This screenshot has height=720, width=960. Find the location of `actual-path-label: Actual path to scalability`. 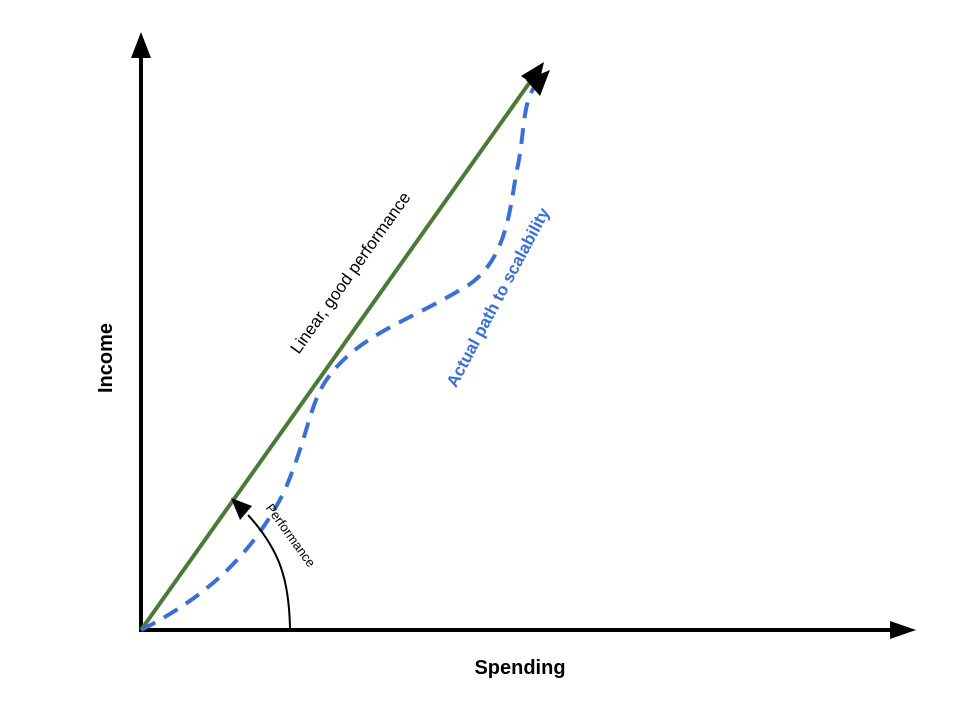

actual-path-label: Actual path to scalability is located at coordinates (498, 297).